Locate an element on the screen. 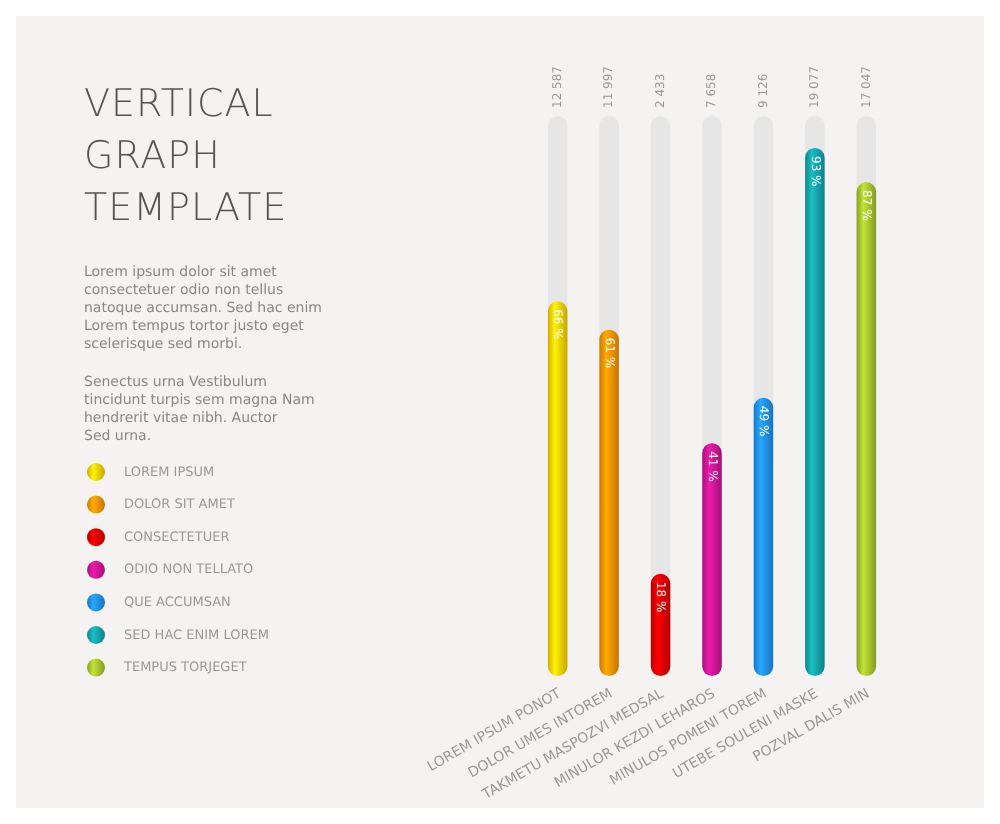  text: VERTICAL GRAPH TEMPLATE is located at coordinates (186, 156).